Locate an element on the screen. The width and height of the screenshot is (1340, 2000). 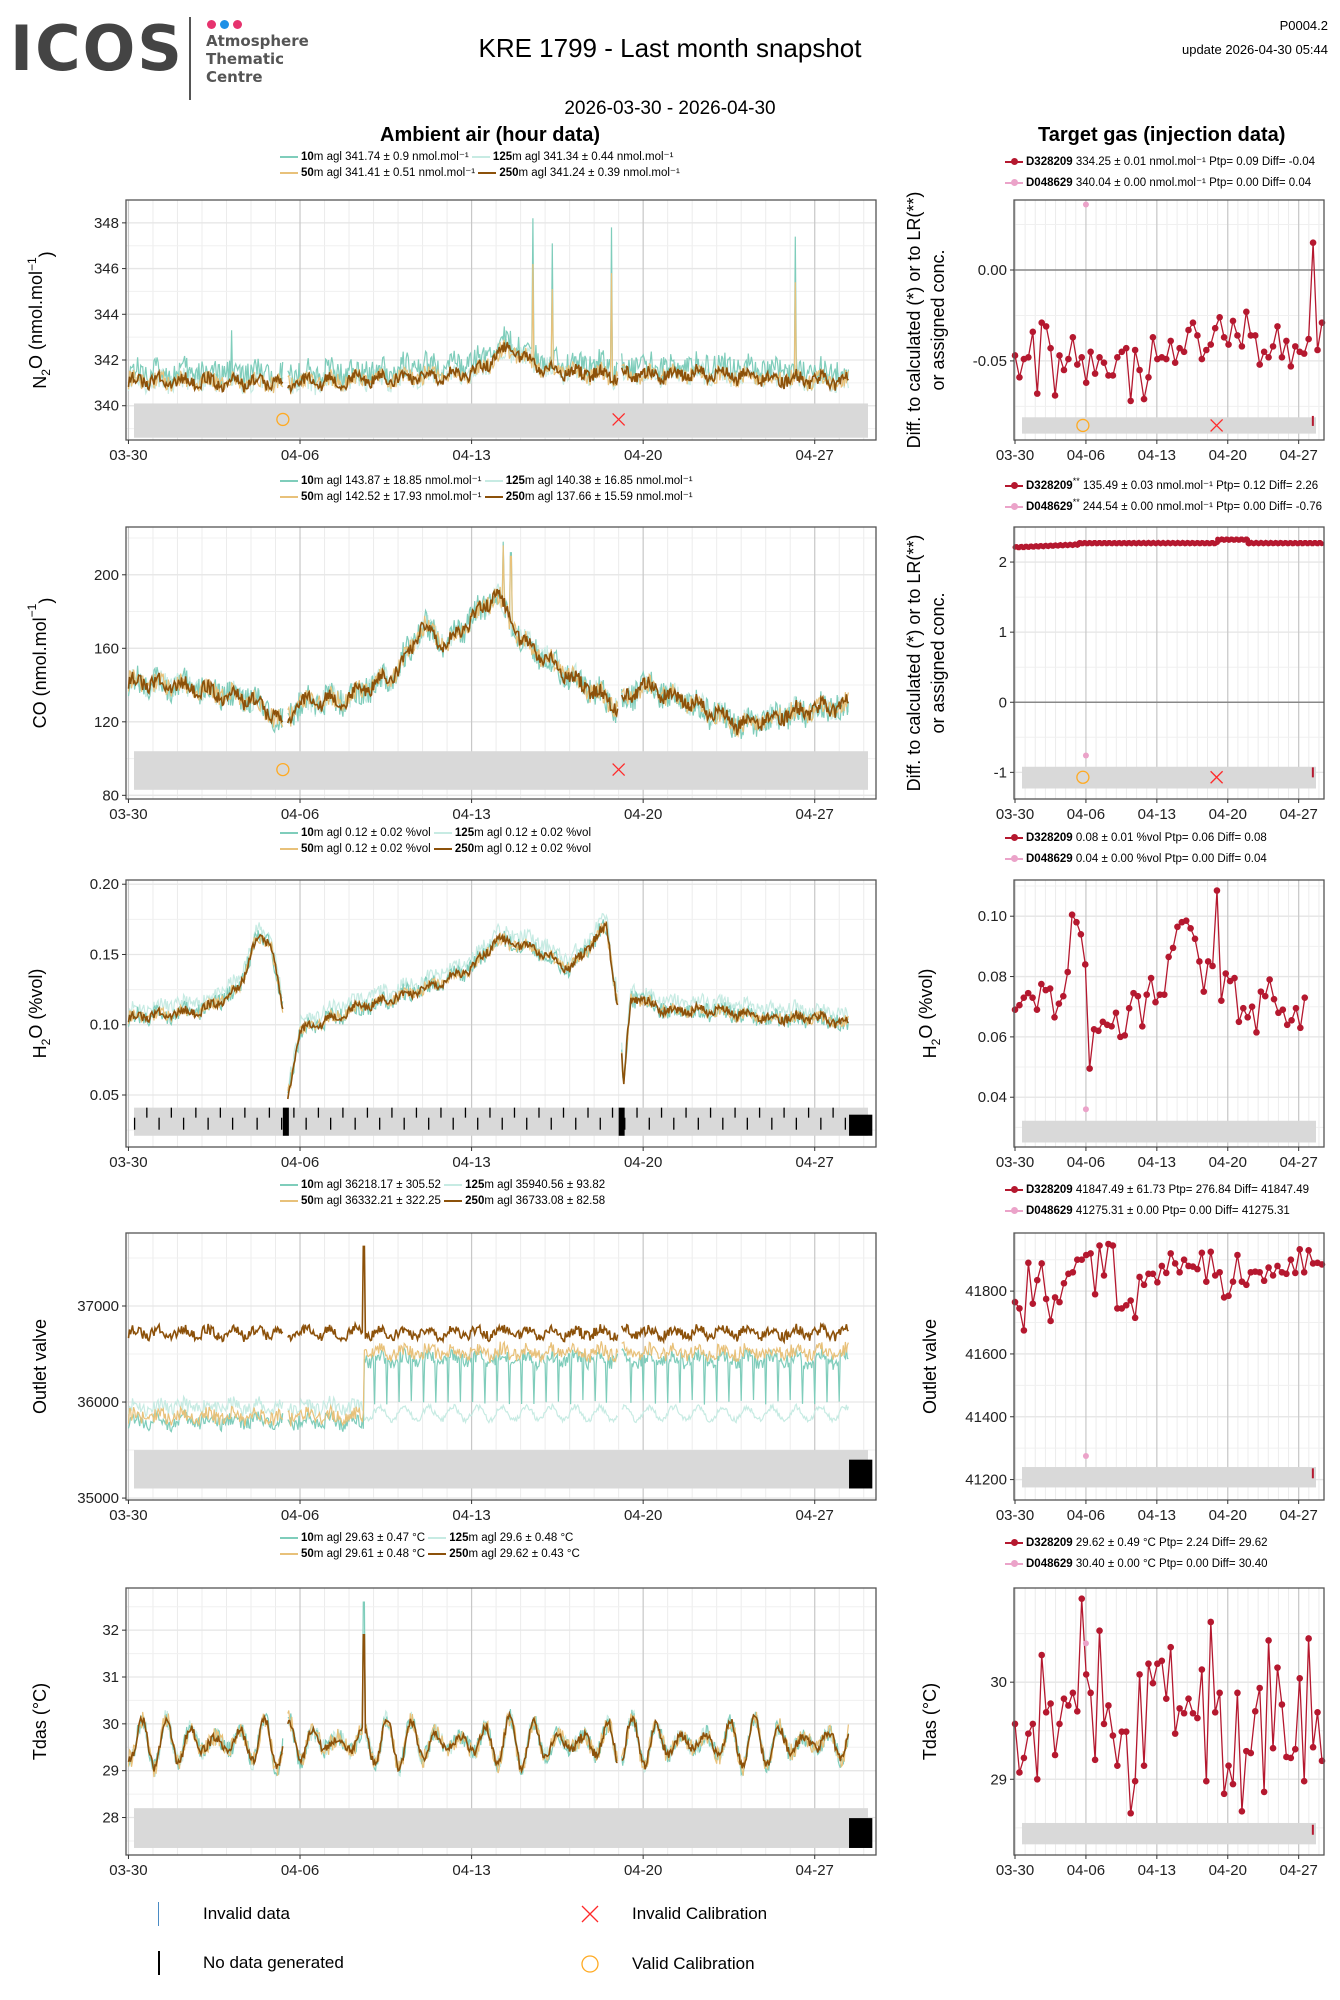
series-line-h125 is located at coordinates (453, 1410).